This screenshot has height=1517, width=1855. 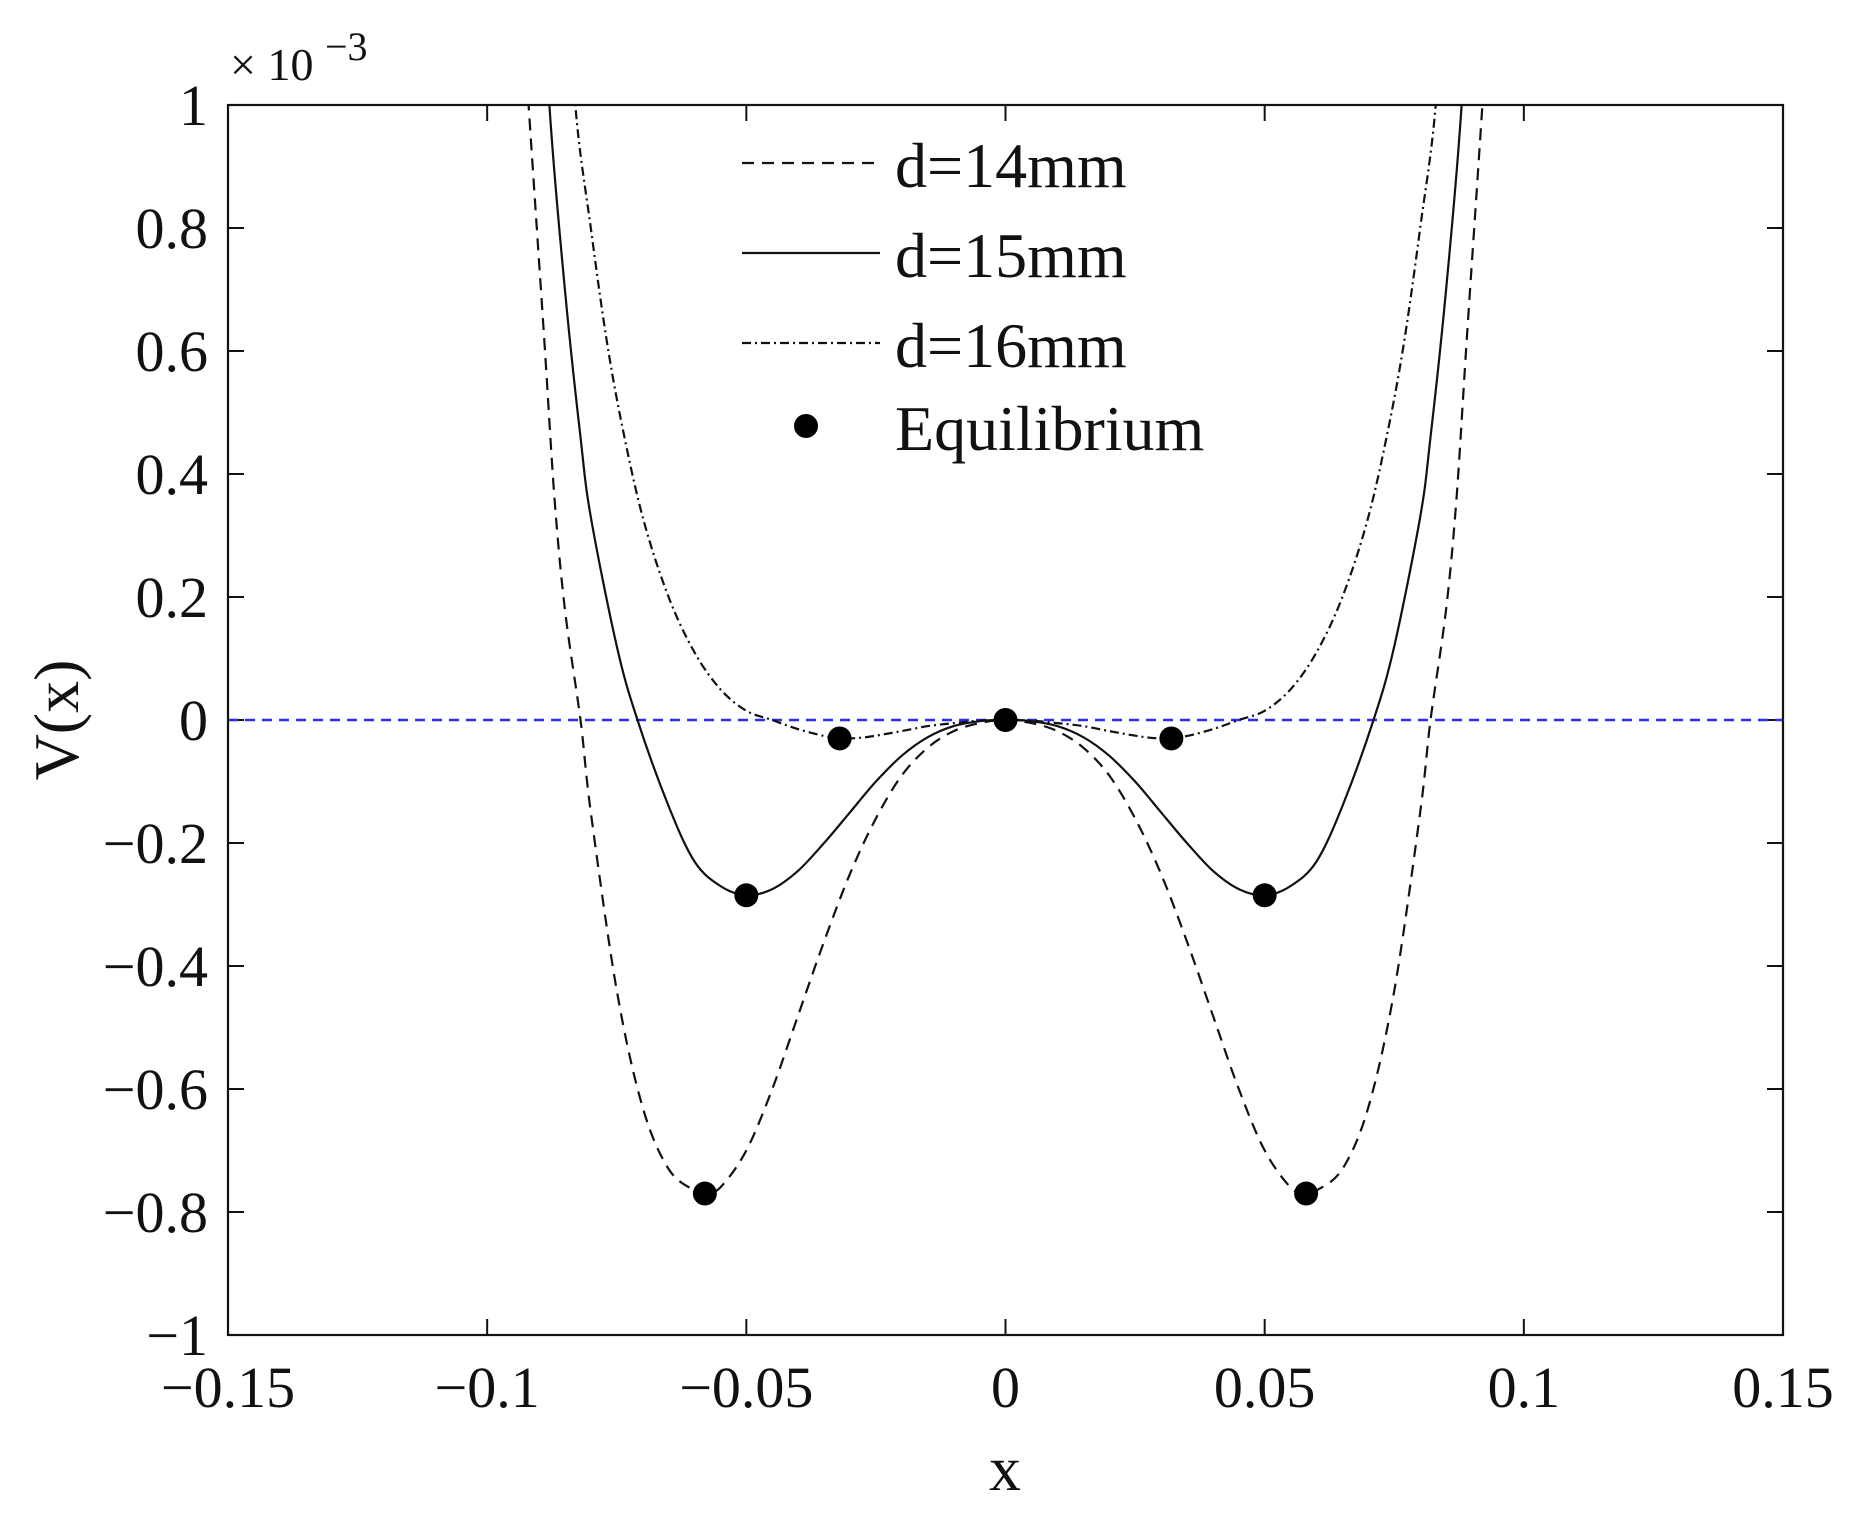 I want to click on x-tick-label: 0, so click(x=1005, y=1387).